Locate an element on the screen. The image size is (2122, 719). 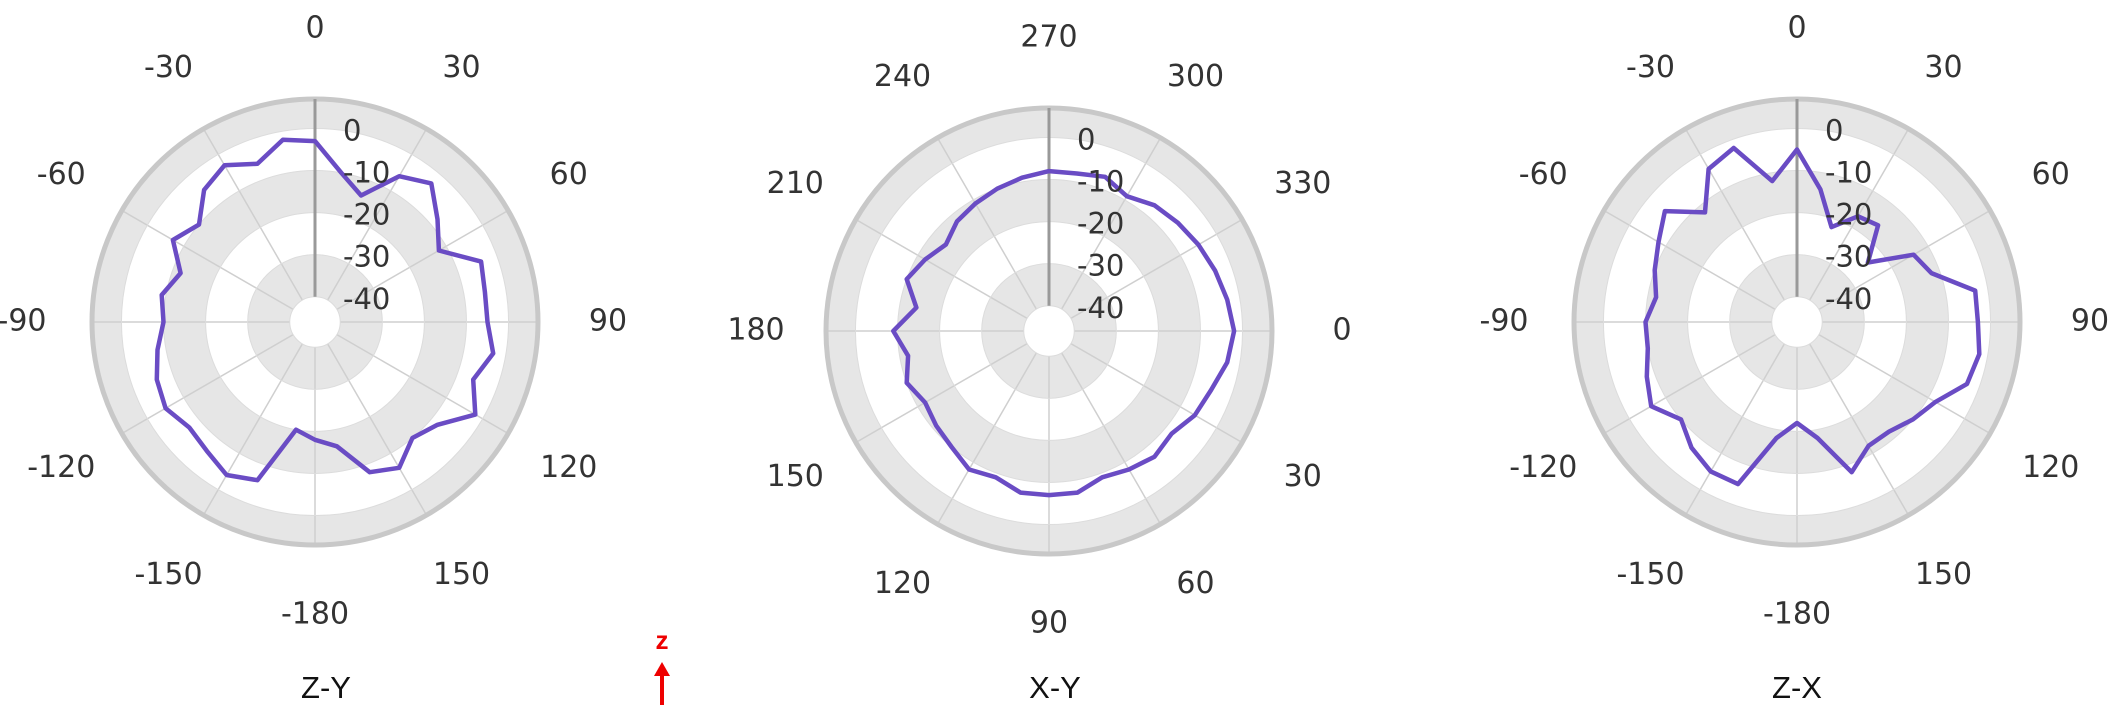
axis-arrow is located at coordinates (662, 683).